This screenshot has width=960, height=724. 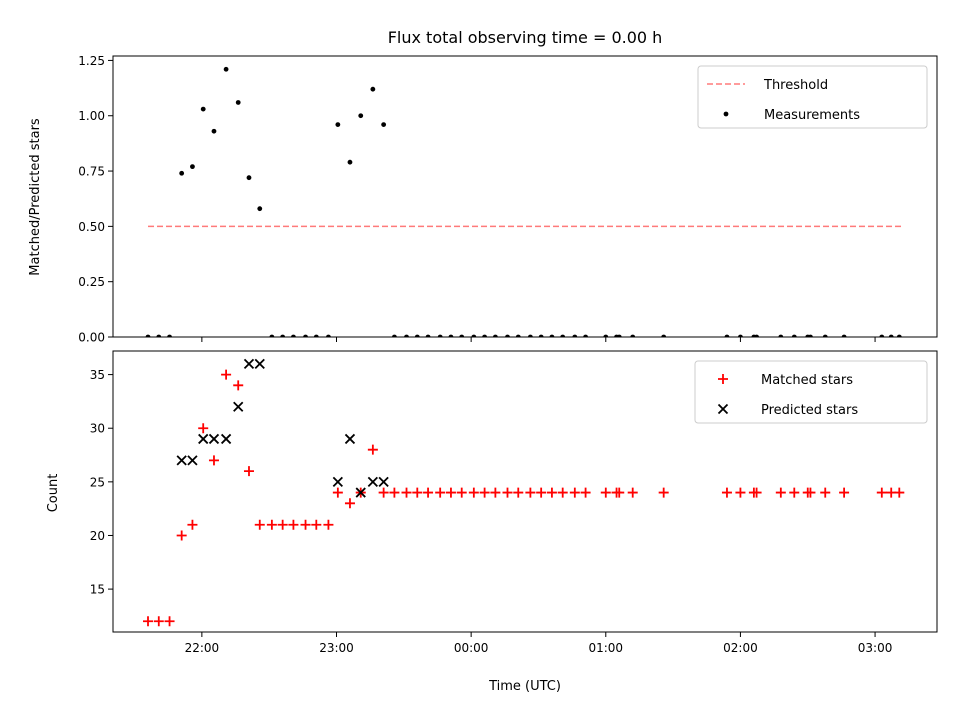 What do you see at coordinates (605, 648) in the screenshot?
I see `x-tick-label: 01:00` at bounding box center [605, 648].